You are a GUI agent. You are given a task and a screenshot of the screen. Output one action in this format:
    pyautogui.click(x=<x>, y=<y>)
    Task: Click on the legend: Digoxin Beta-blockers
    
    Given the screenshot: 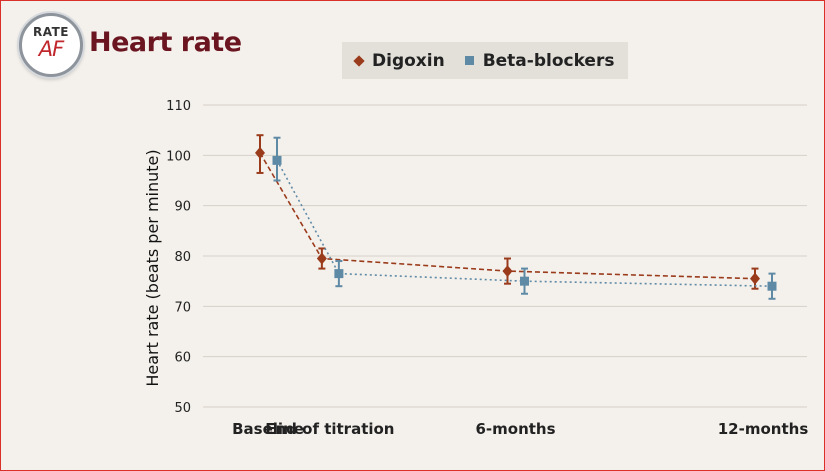 What is the action you would take?
    pyautogui.click(x=485, y=60)
    